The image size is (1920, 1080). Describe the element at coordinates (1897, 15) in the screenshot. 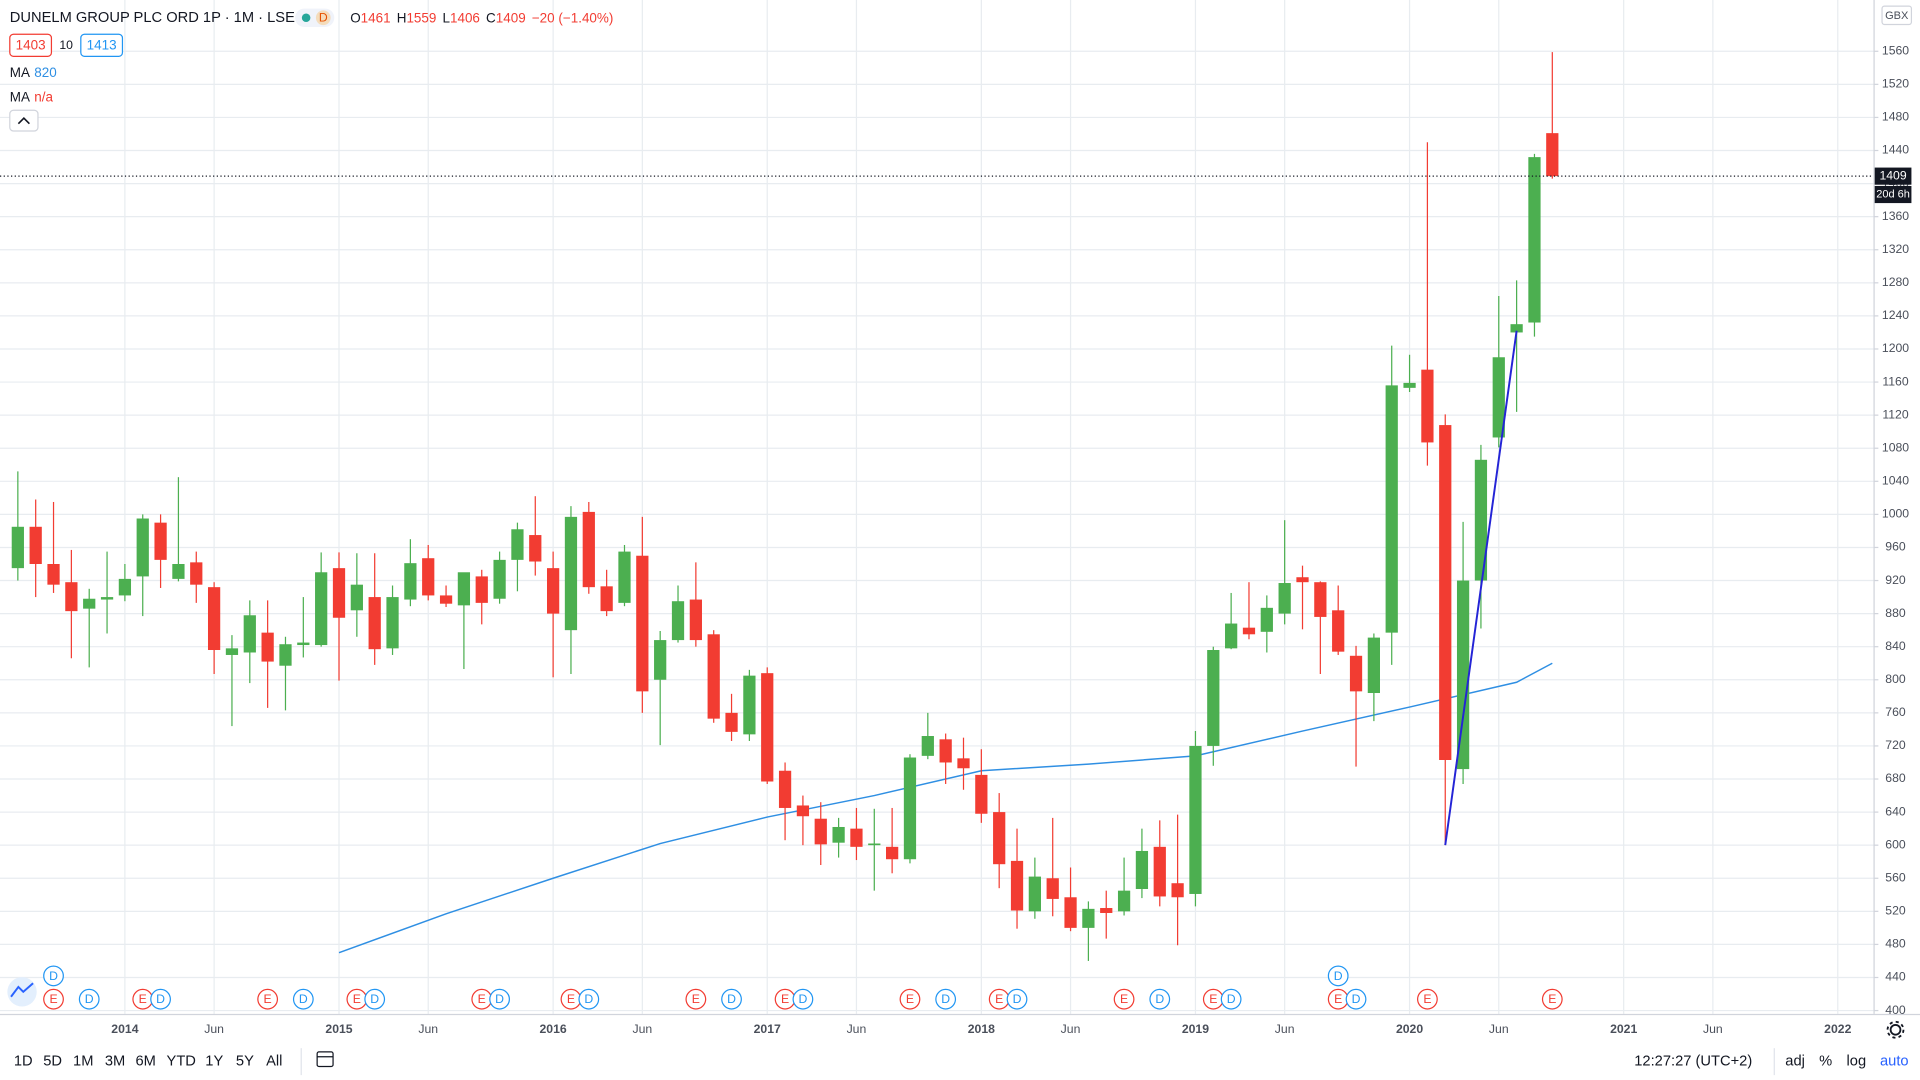

I see `currency-box` at that location.